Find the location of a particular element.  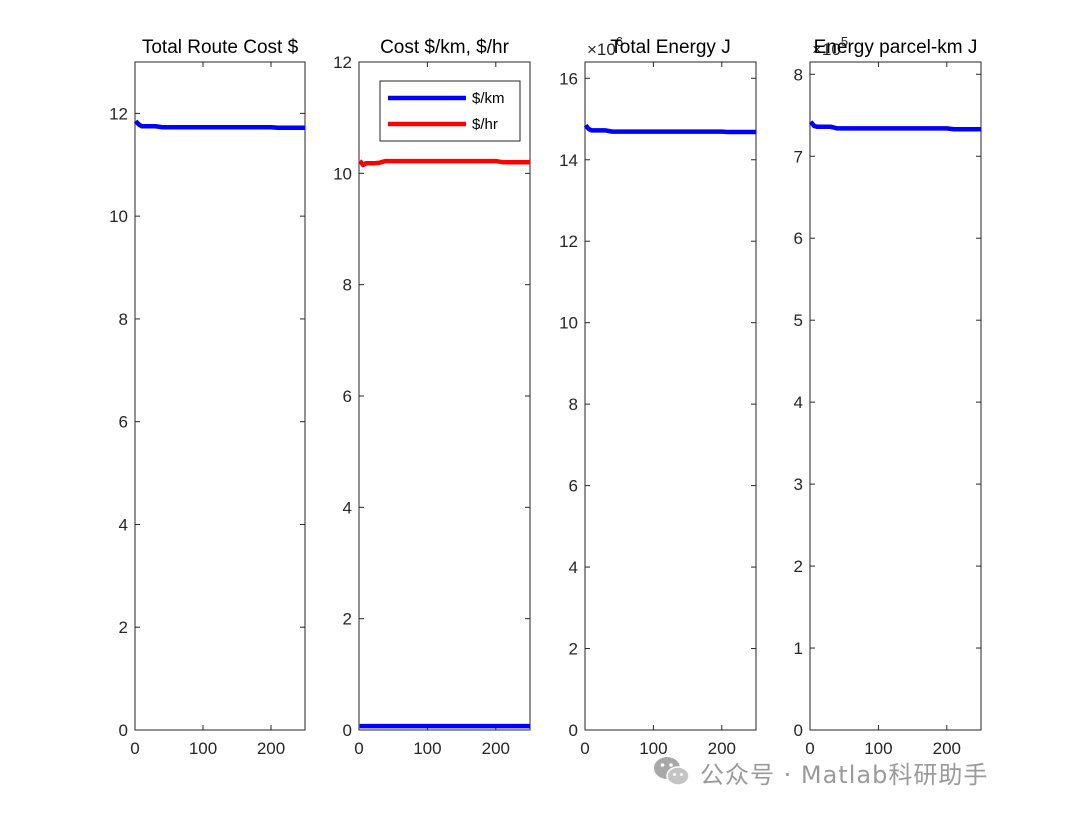

y-tick-label: 7 is located at coordinates (798, 156).